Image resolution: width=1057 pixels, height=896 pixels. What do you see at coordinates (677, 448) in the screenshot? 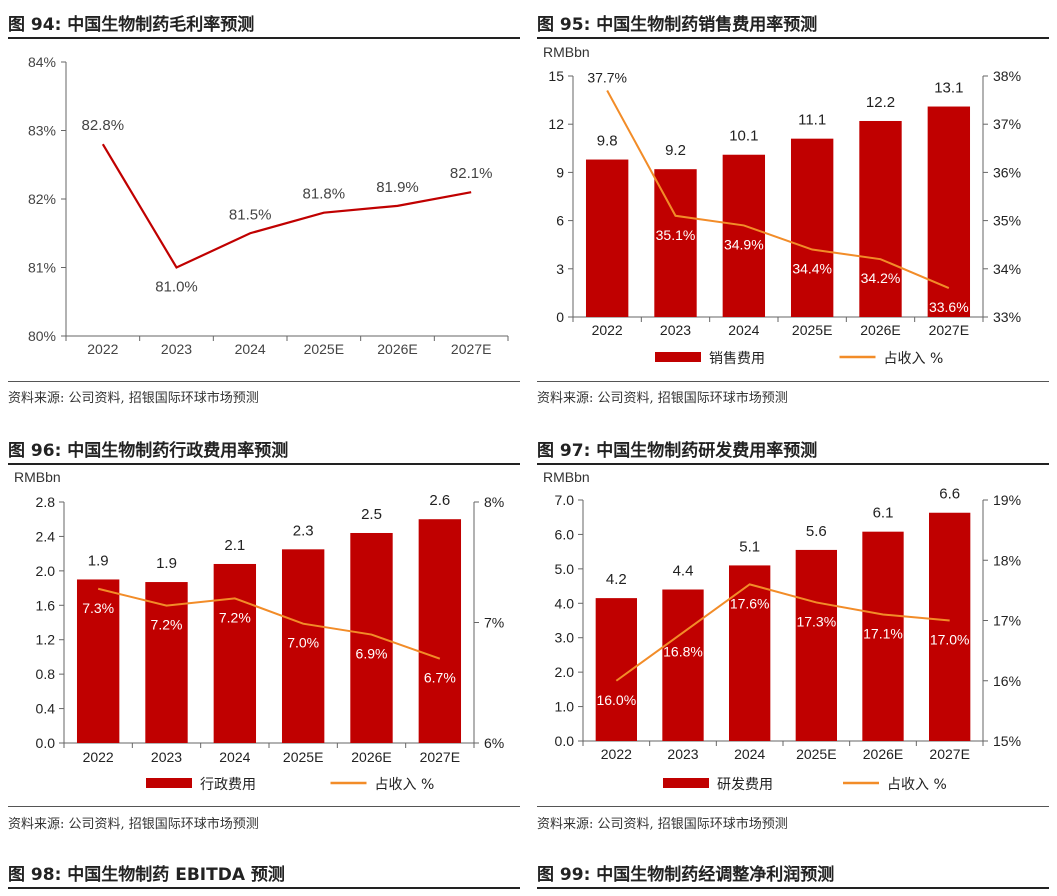
I see `figure-97-title: 图 97: 中国生物制药研发费用率预测` at bounding box center [677, 448].